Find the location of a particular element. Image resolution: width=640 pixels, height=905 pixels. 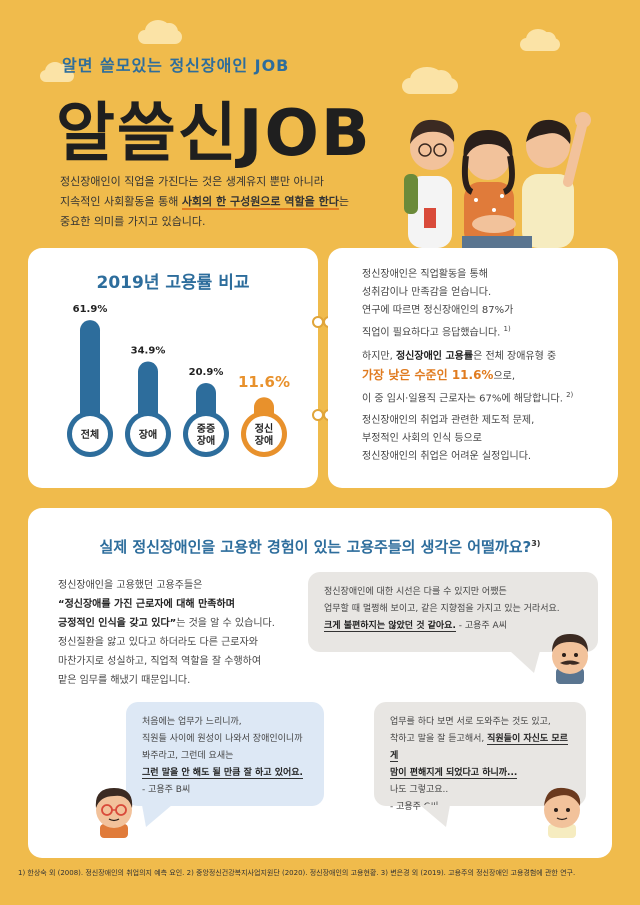

info-text-part: 하지만, is located at coordinates (379, 356).